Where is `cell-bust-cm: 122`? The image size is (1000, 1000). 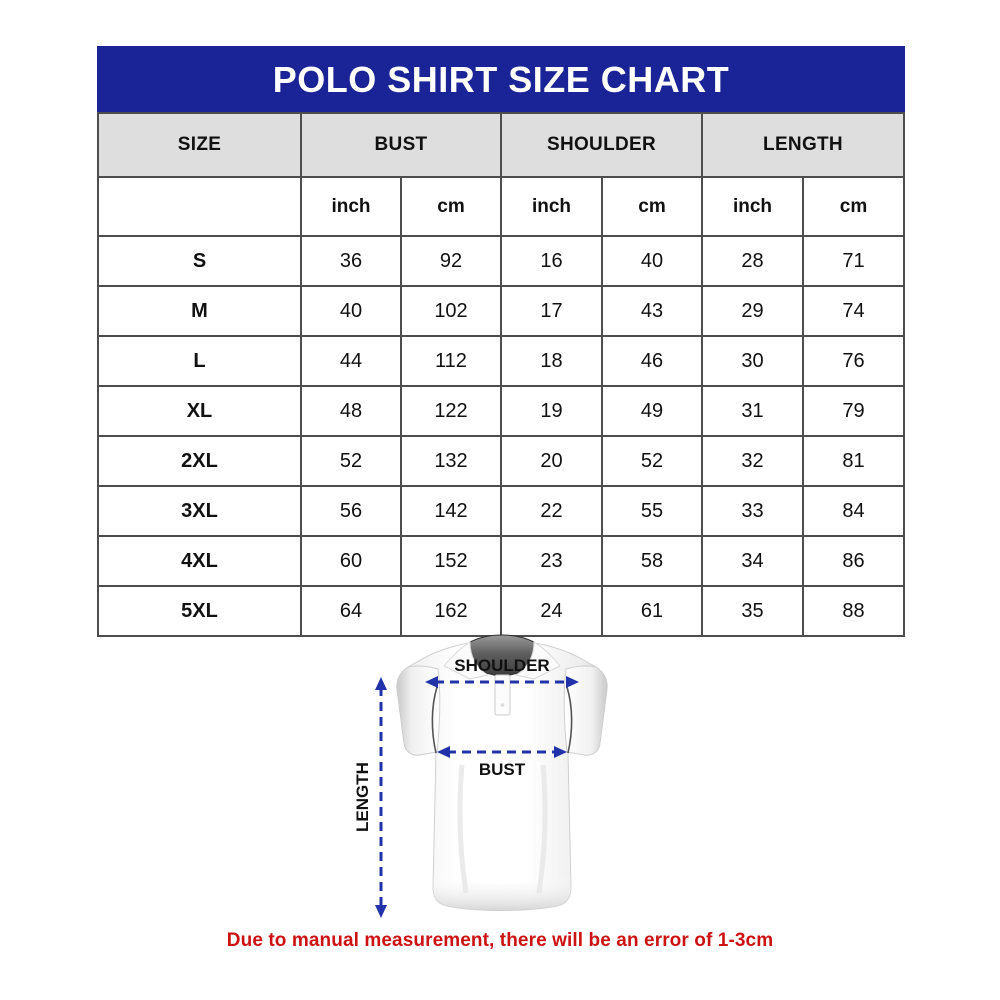 cell-bust-cm: 122 is located at coordinates (451, 411).